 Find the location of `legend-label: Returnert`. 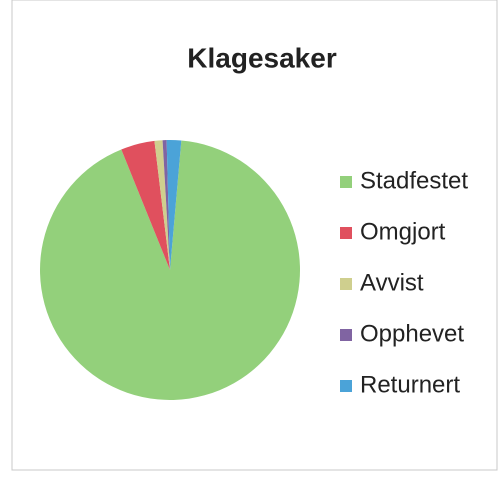

legend-label: Returnert is located at coordinates (410, 384).